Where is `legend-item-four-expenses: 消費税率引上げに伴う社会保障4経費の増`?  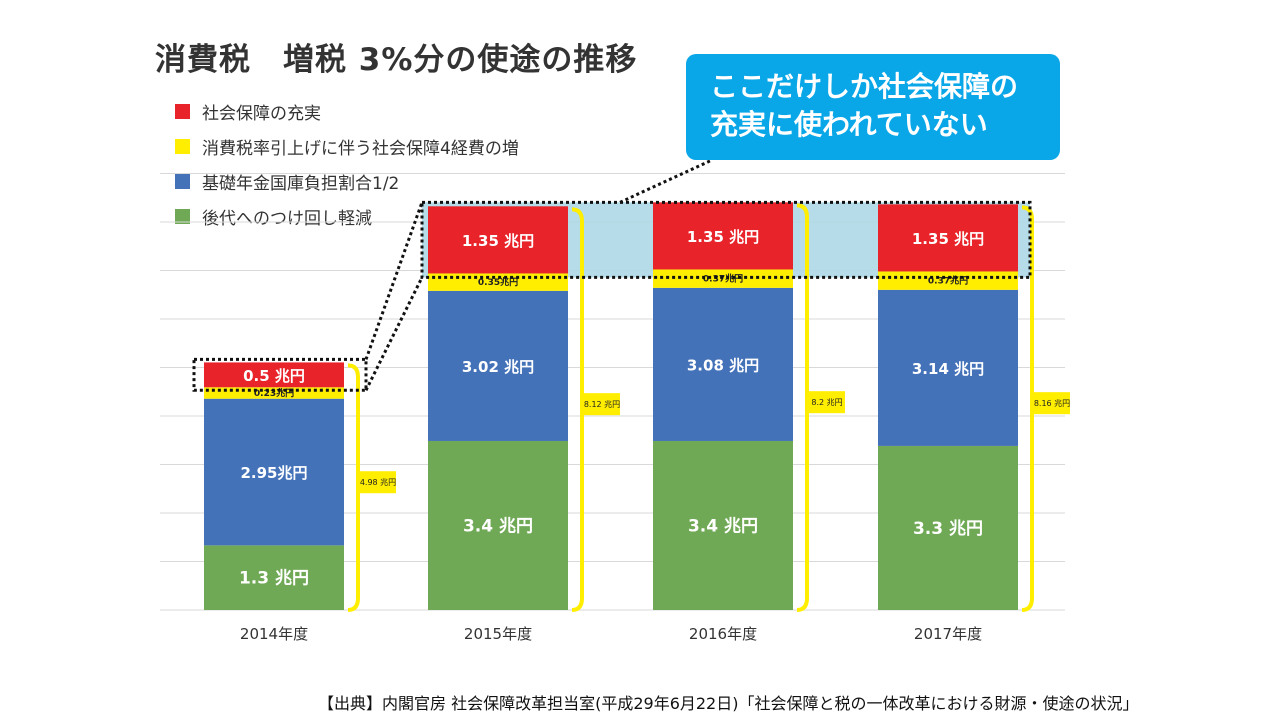 legend-item-four-expenses: 消費税率引上げに伴う社会保障4経費の増 is located at coordinates (347, 146).